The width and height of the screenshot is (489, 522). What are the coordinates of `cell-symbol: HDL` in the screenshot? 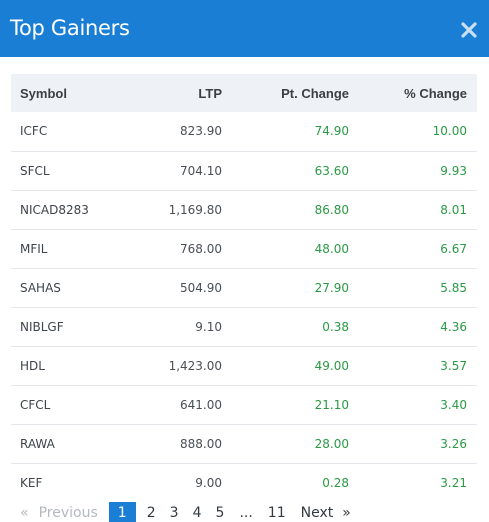 It's located at (32, 365).